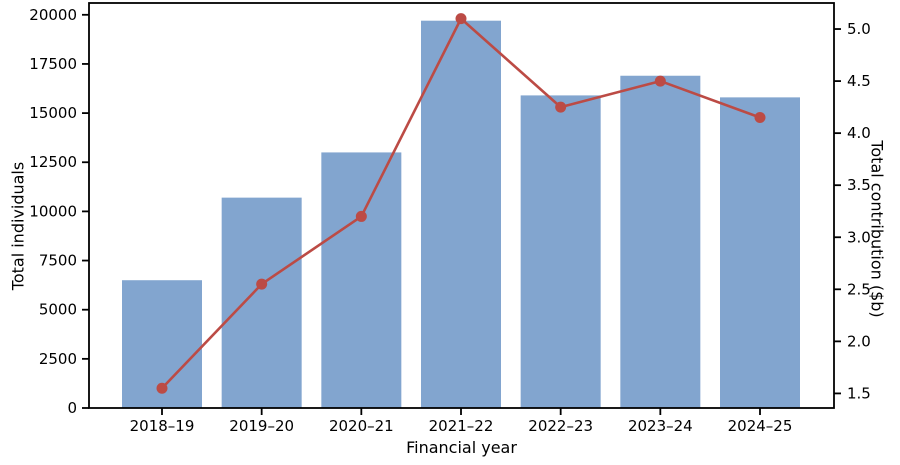  Describe the element at coordinates (261, 426) in the screenshot. I see `x-tick-label: 2019–20` at that location.